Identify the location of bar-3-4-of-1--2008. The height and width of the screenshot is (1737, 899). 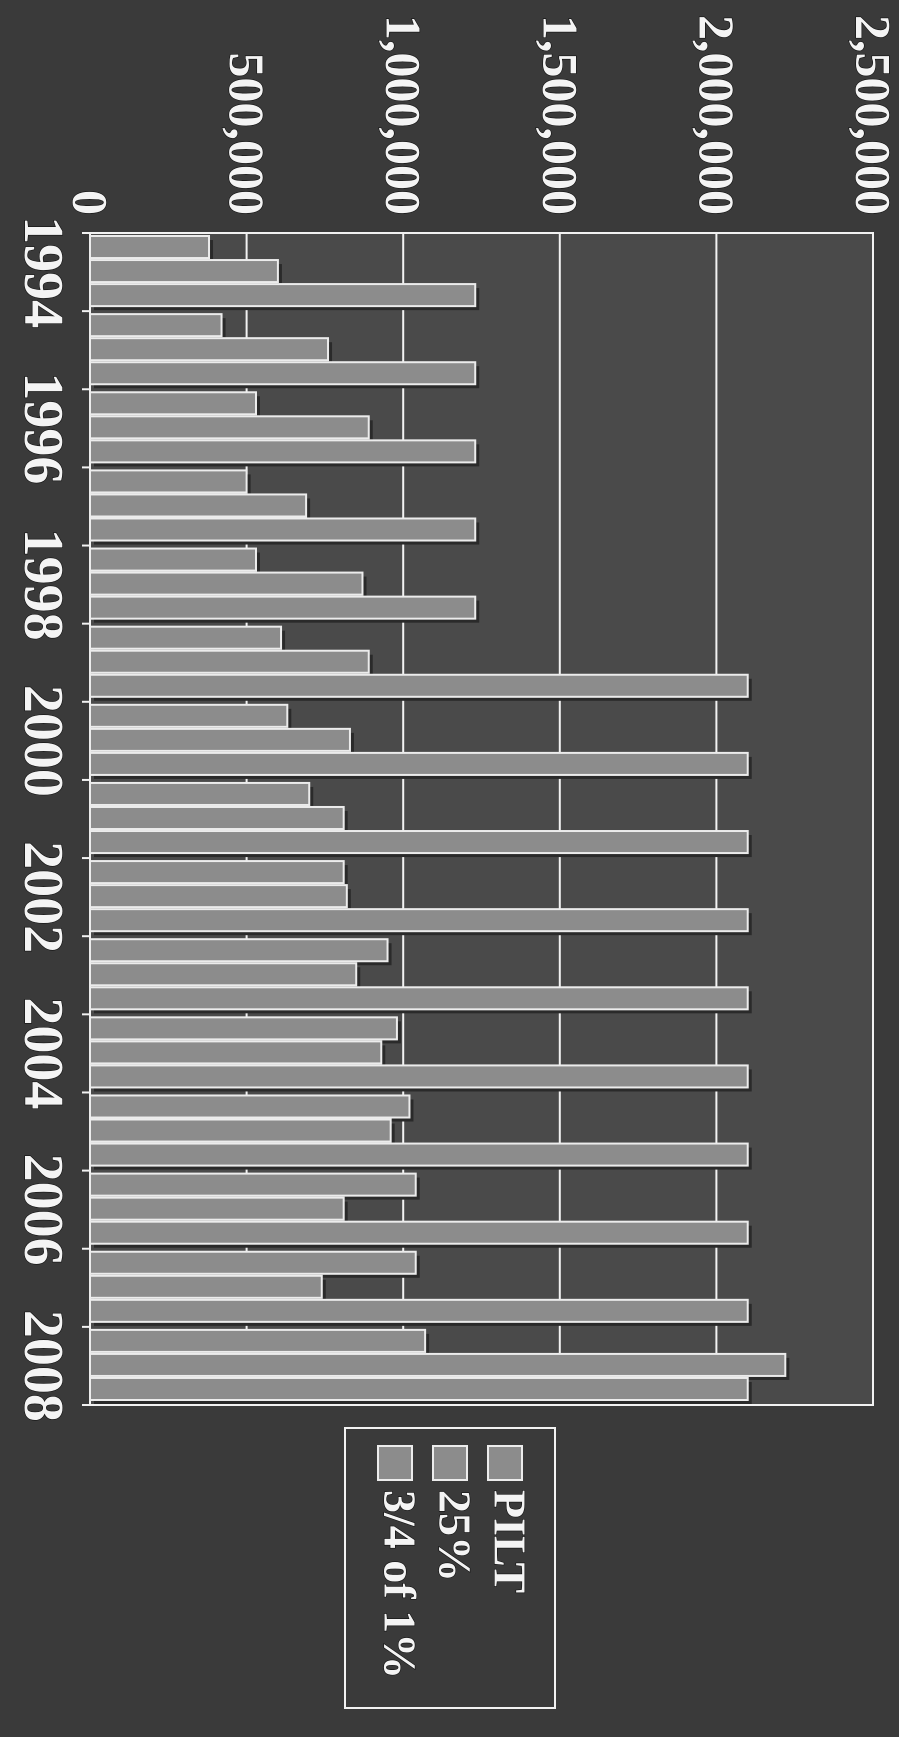
(258, 1340).